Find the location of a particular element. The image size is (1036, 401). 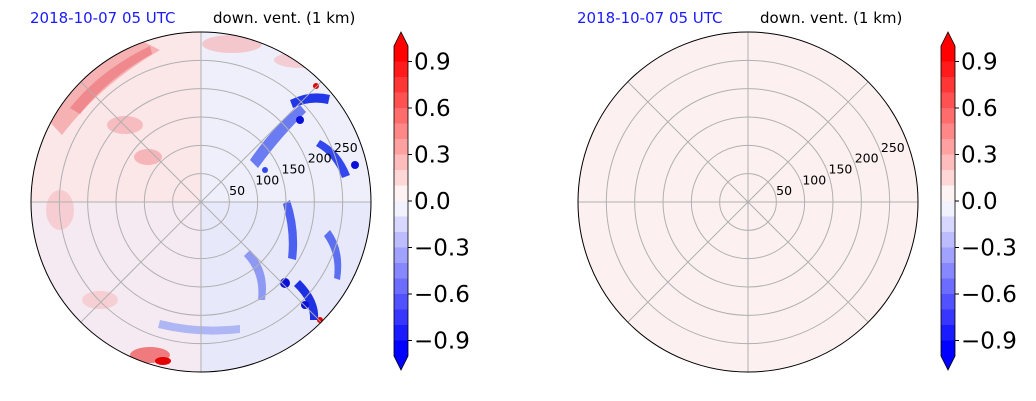

right-title-field: down. vent. (1 km) is located at coordinates (831, 18).